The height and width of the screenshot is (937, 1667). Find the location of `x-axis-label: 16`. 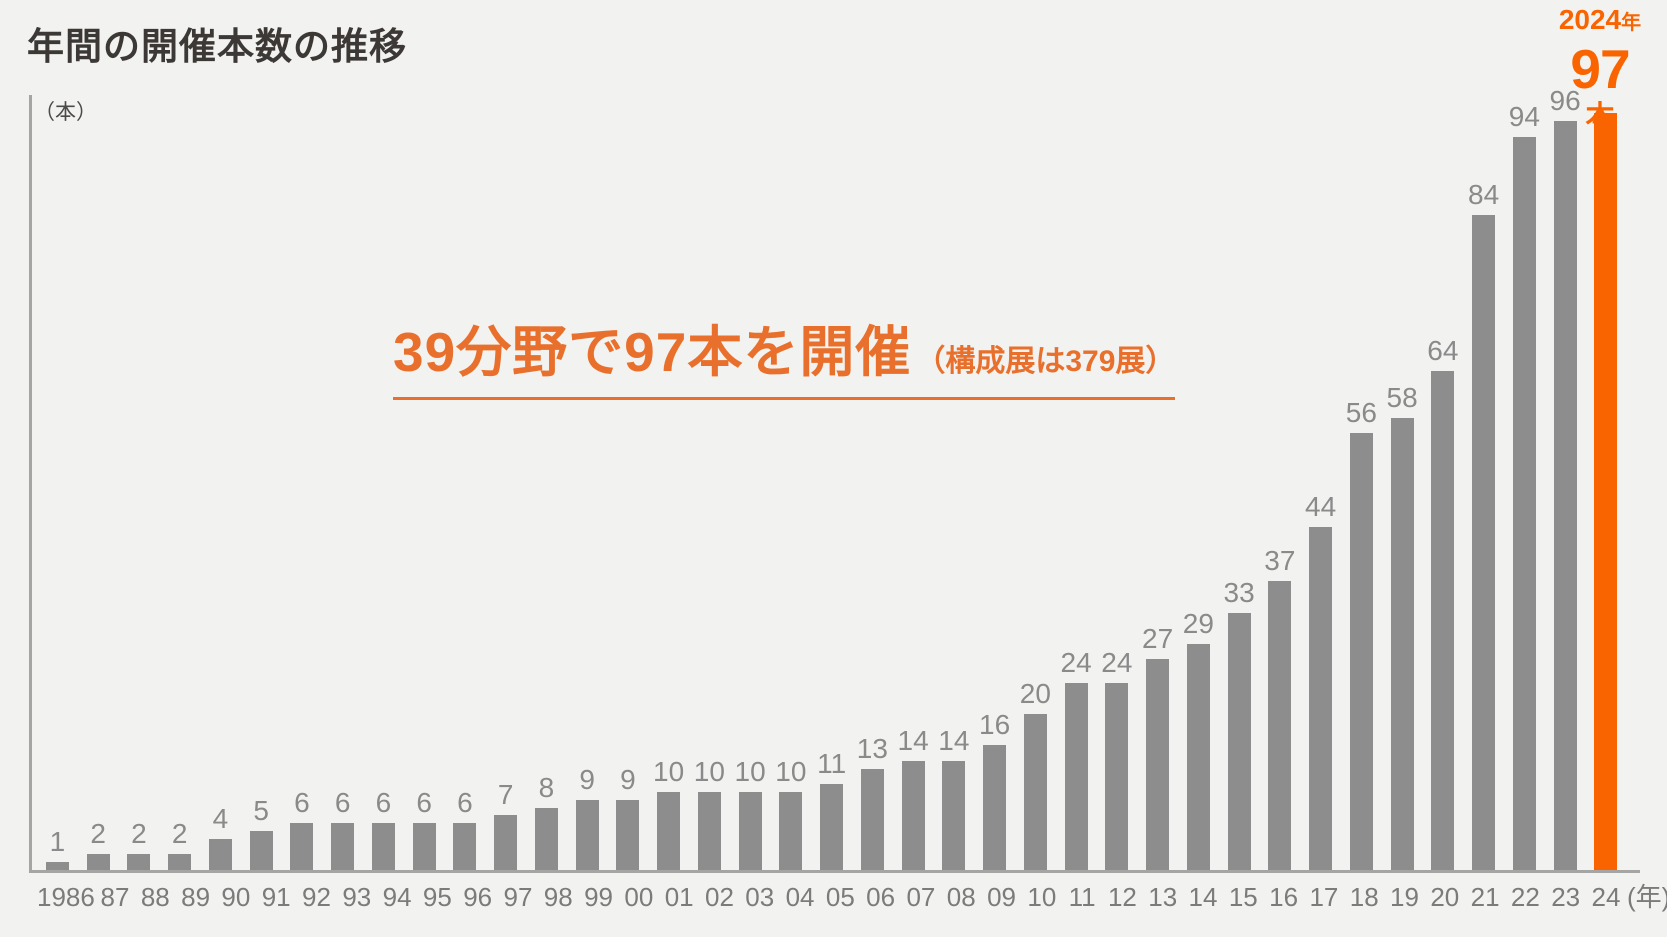

x-axis-label: 16 is located at coordinates (1284, 897).